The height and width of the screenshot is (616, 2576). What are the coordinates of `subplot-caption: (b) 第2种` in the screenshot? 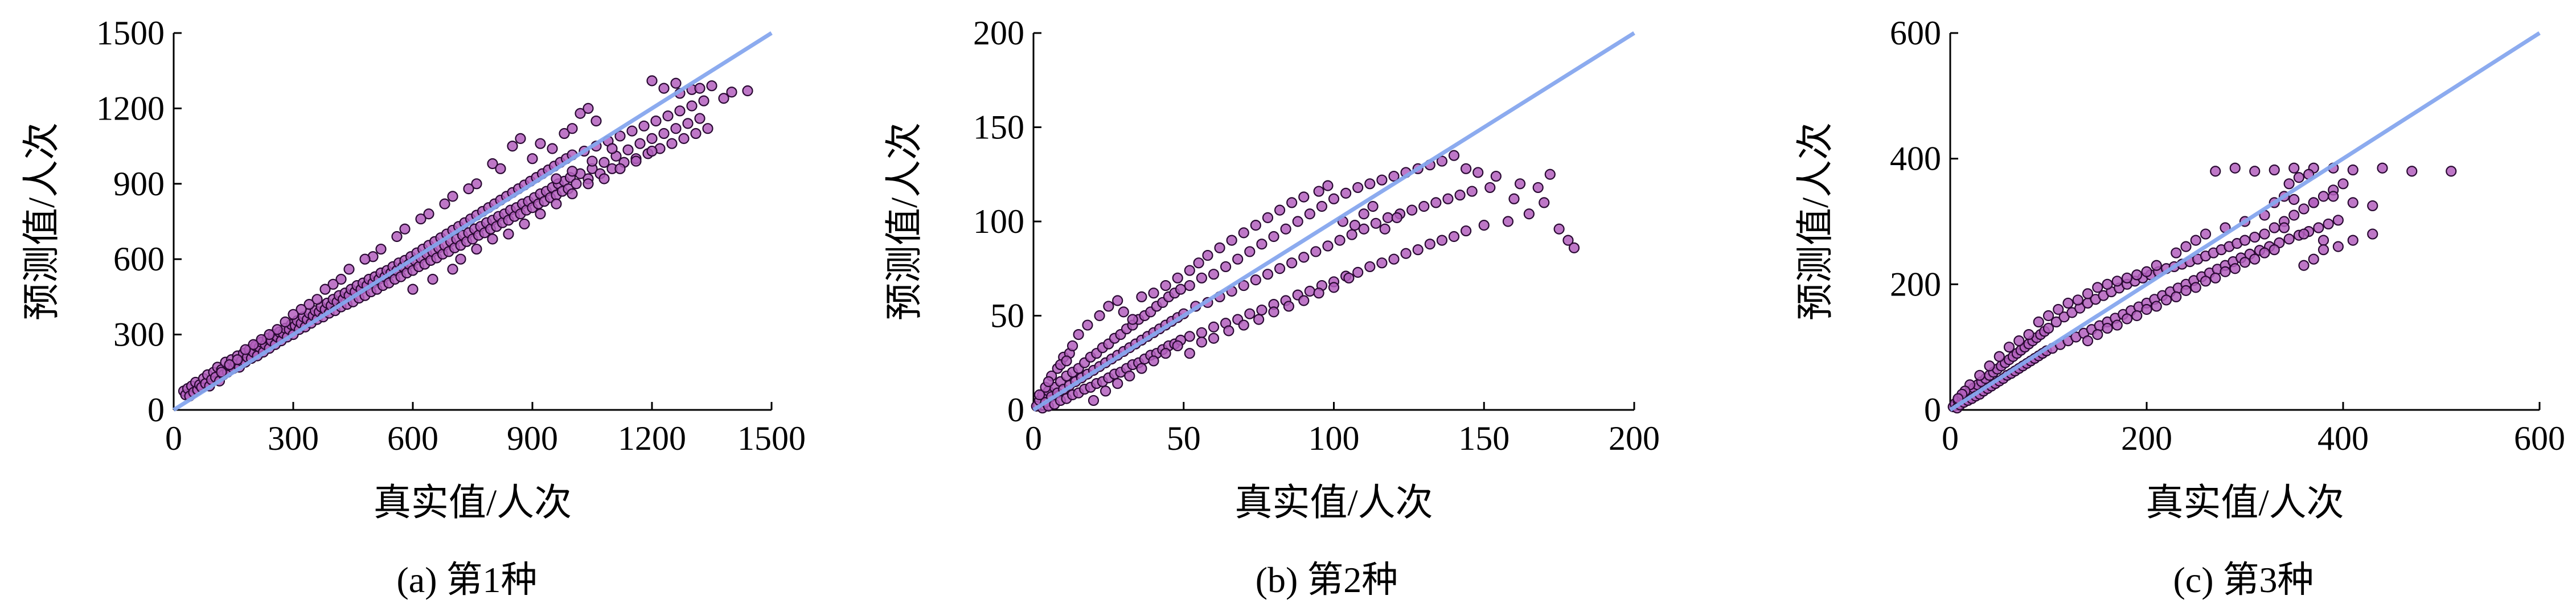 It's located at (1327, 580).